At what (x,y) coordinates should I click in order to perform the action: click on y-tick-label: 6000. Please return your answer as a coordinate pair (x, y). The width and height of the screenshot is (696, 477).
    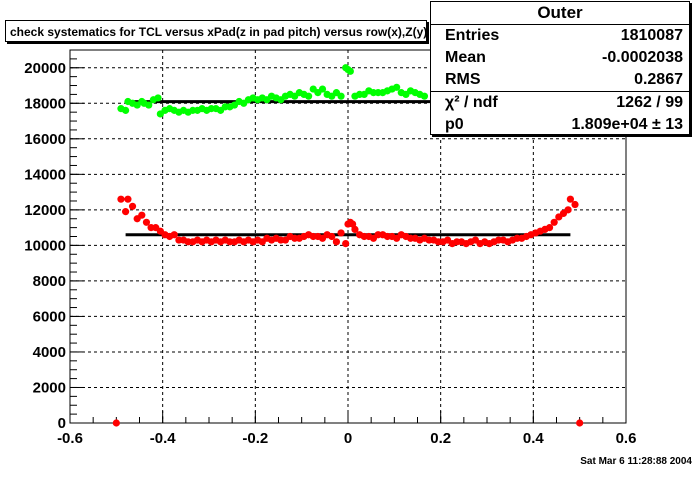
    Looking at the image, I should click on (49, 316).